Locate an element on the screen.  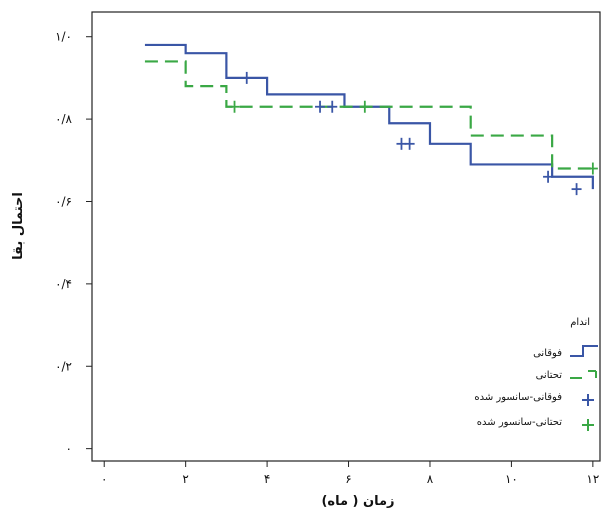
legend-swatch-lower is located at coordinates (583, 374).